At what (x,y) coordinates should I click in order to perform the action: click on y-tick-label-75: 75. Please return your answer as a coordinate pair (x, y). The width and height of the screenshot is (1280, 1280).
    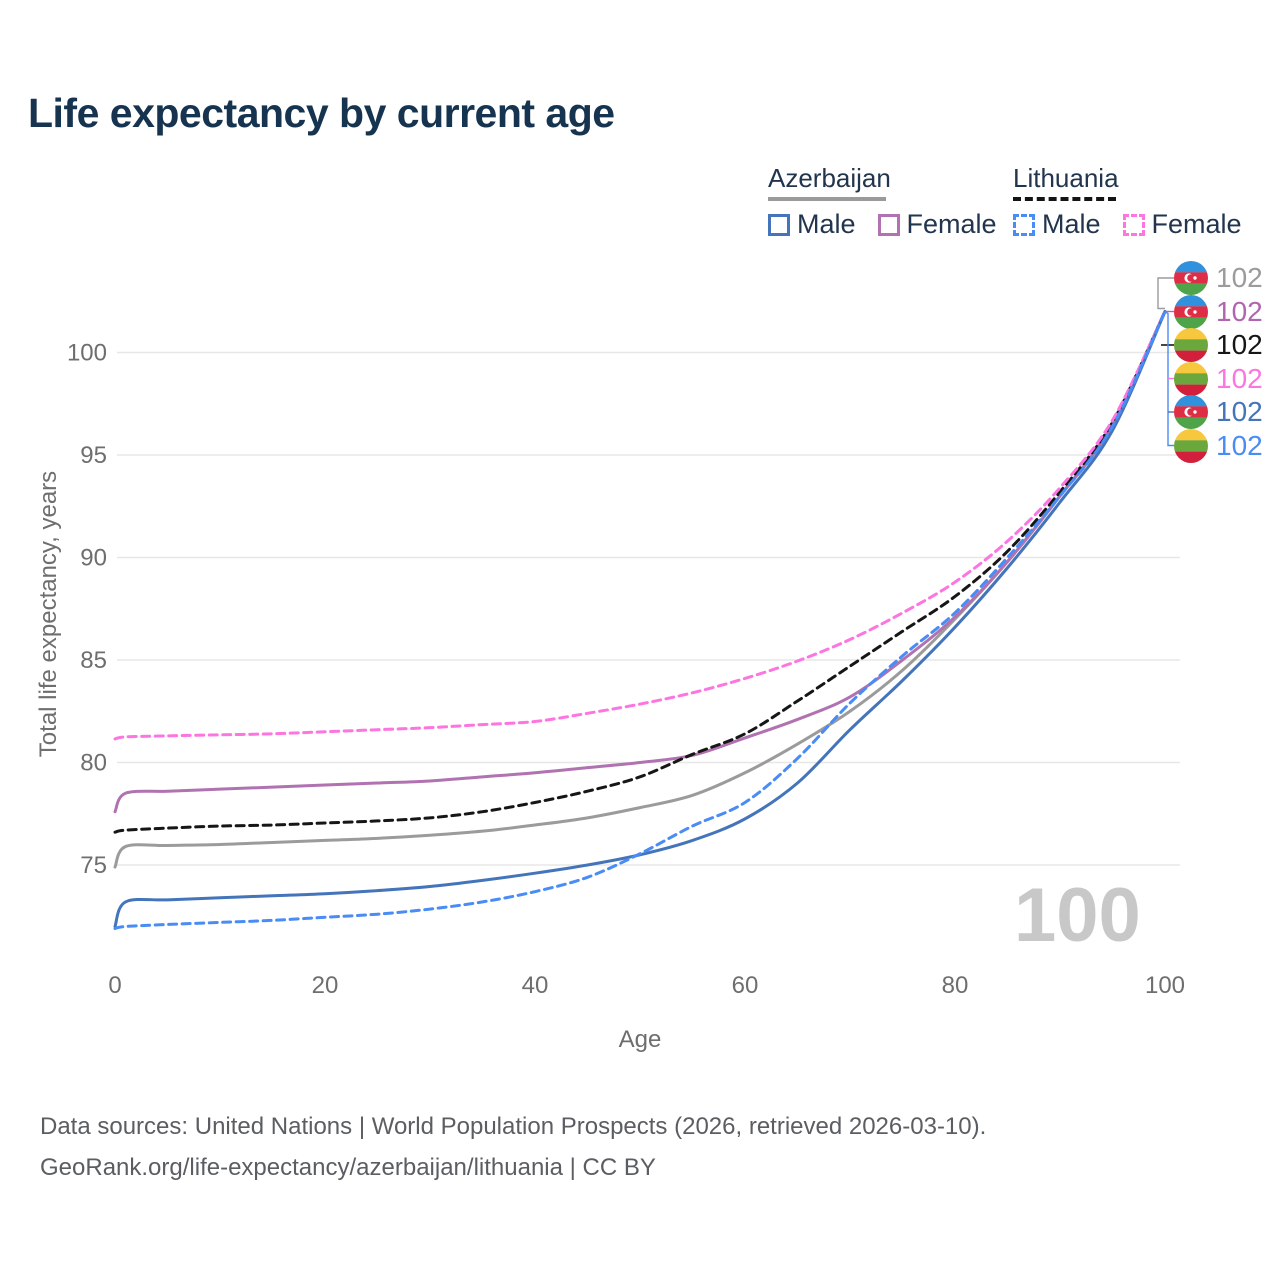
    Looking at the image, I should click on (93, 865).